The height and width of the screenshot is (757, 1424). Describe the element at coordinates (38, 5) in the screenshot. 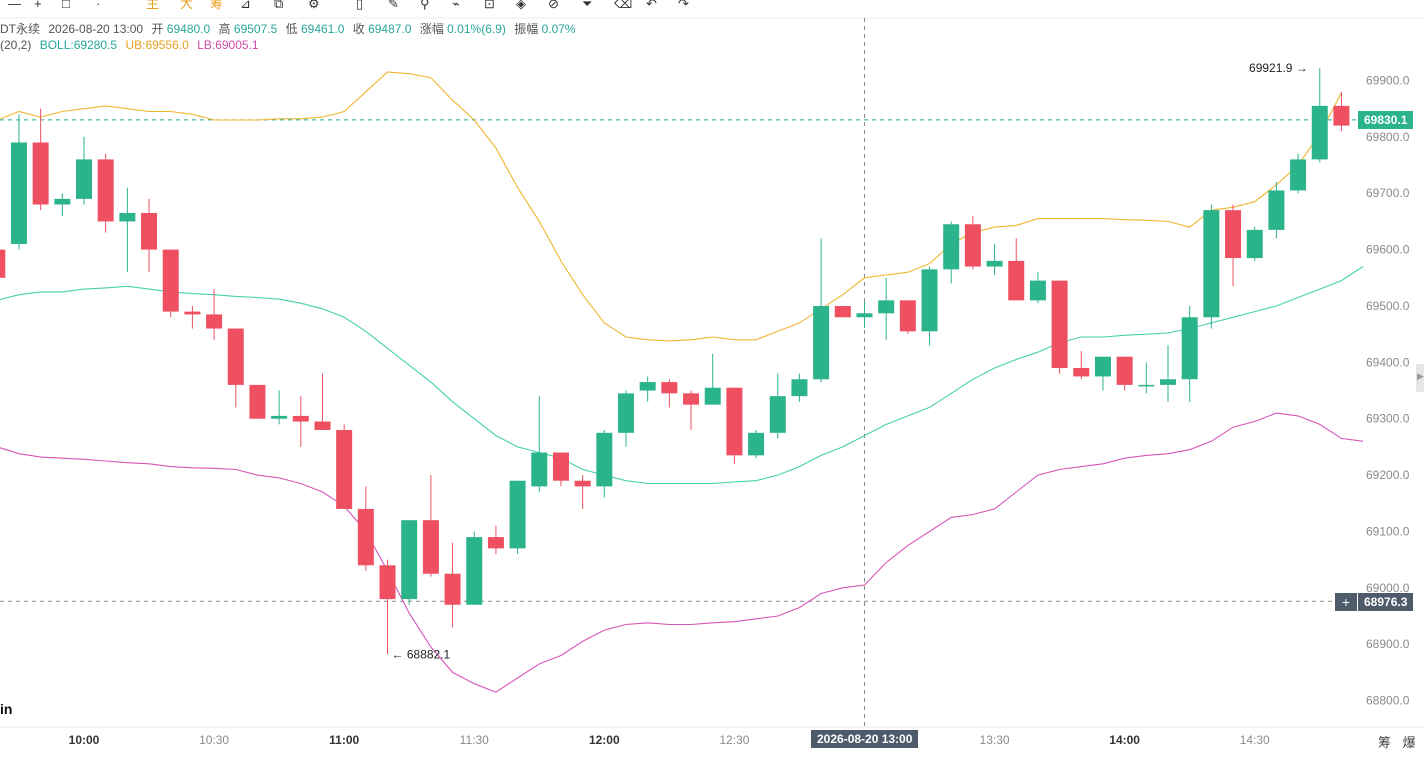

I see `crosshair-icon: +` at that location.